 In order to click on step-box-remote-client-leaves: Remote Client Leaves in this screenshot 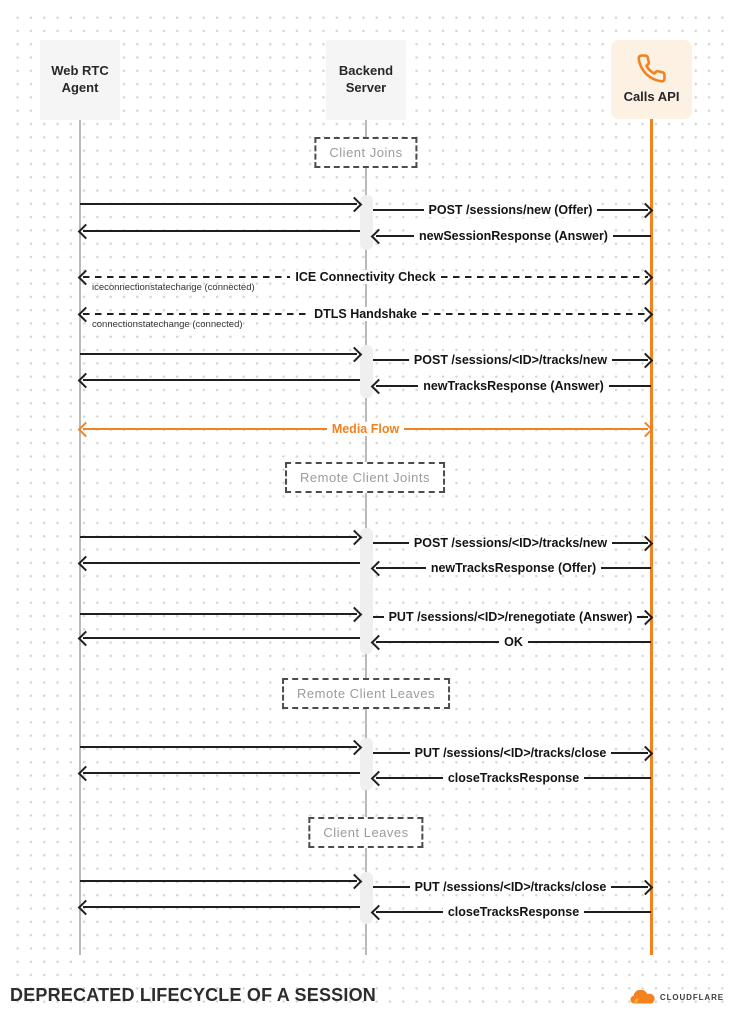, I will do `click(366, 693)`.